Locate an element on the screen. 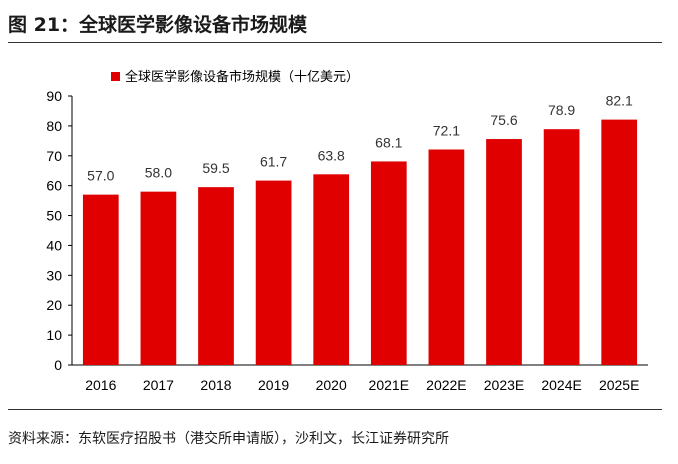  data-label: 75.6 is located at coordinates (503, 120).